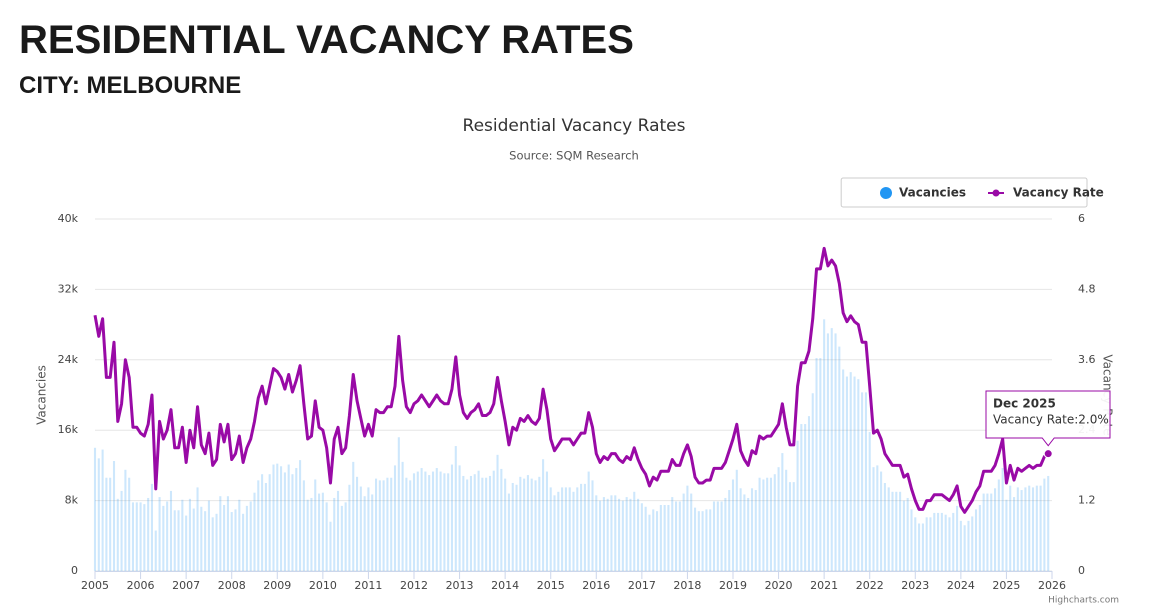 This screenshot has width=1159, height=605. What do you see at coordinates (505, 585) in the screenshot?
I see `x-tick-label: 2014` at bounding box center [505, 585].